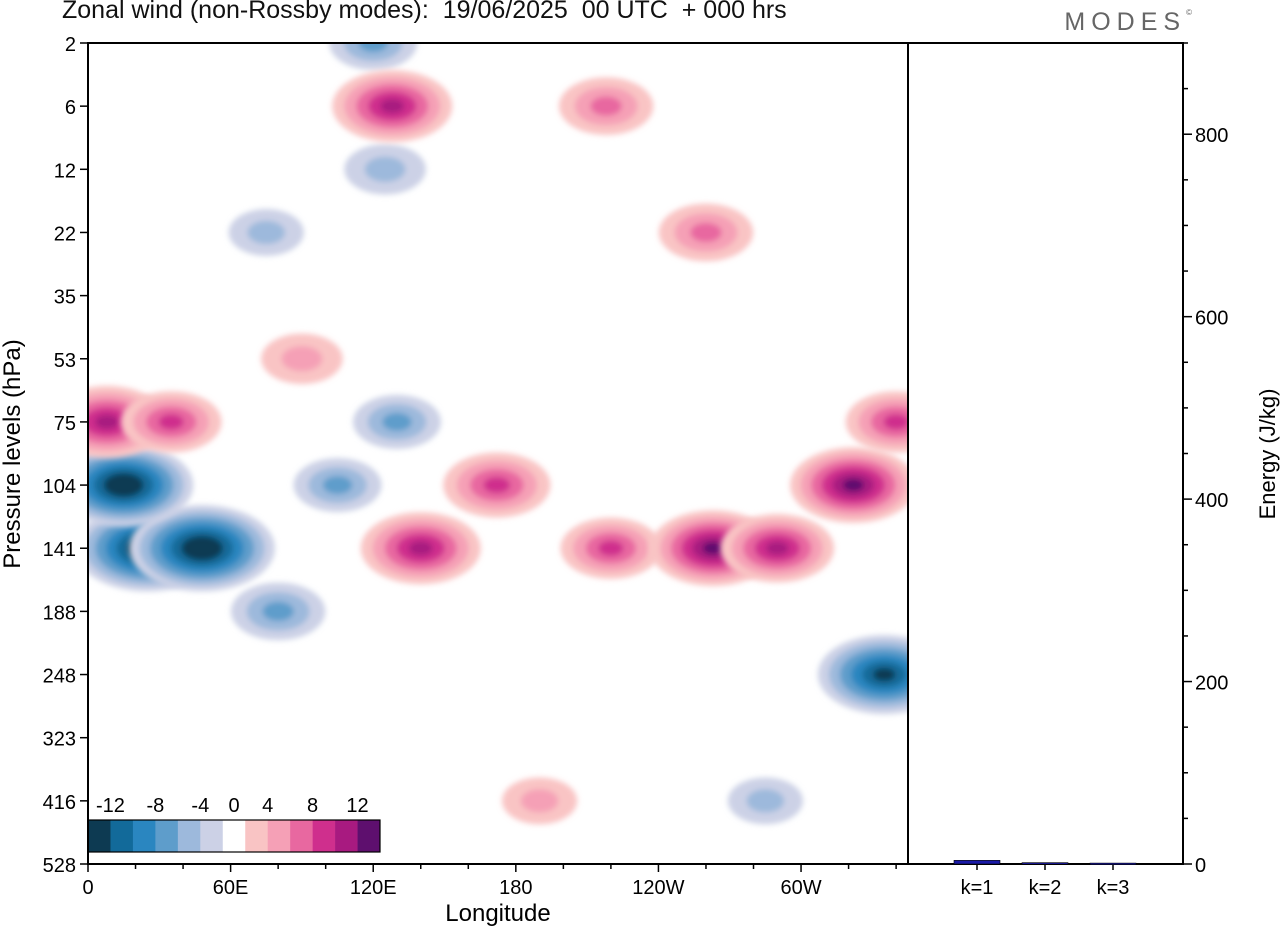 The width and height of the screenshot is (1280, 930). Describe the element at coordinates (800, 888) in the screenshot. I see `x-tick-label: 60W` at that location.